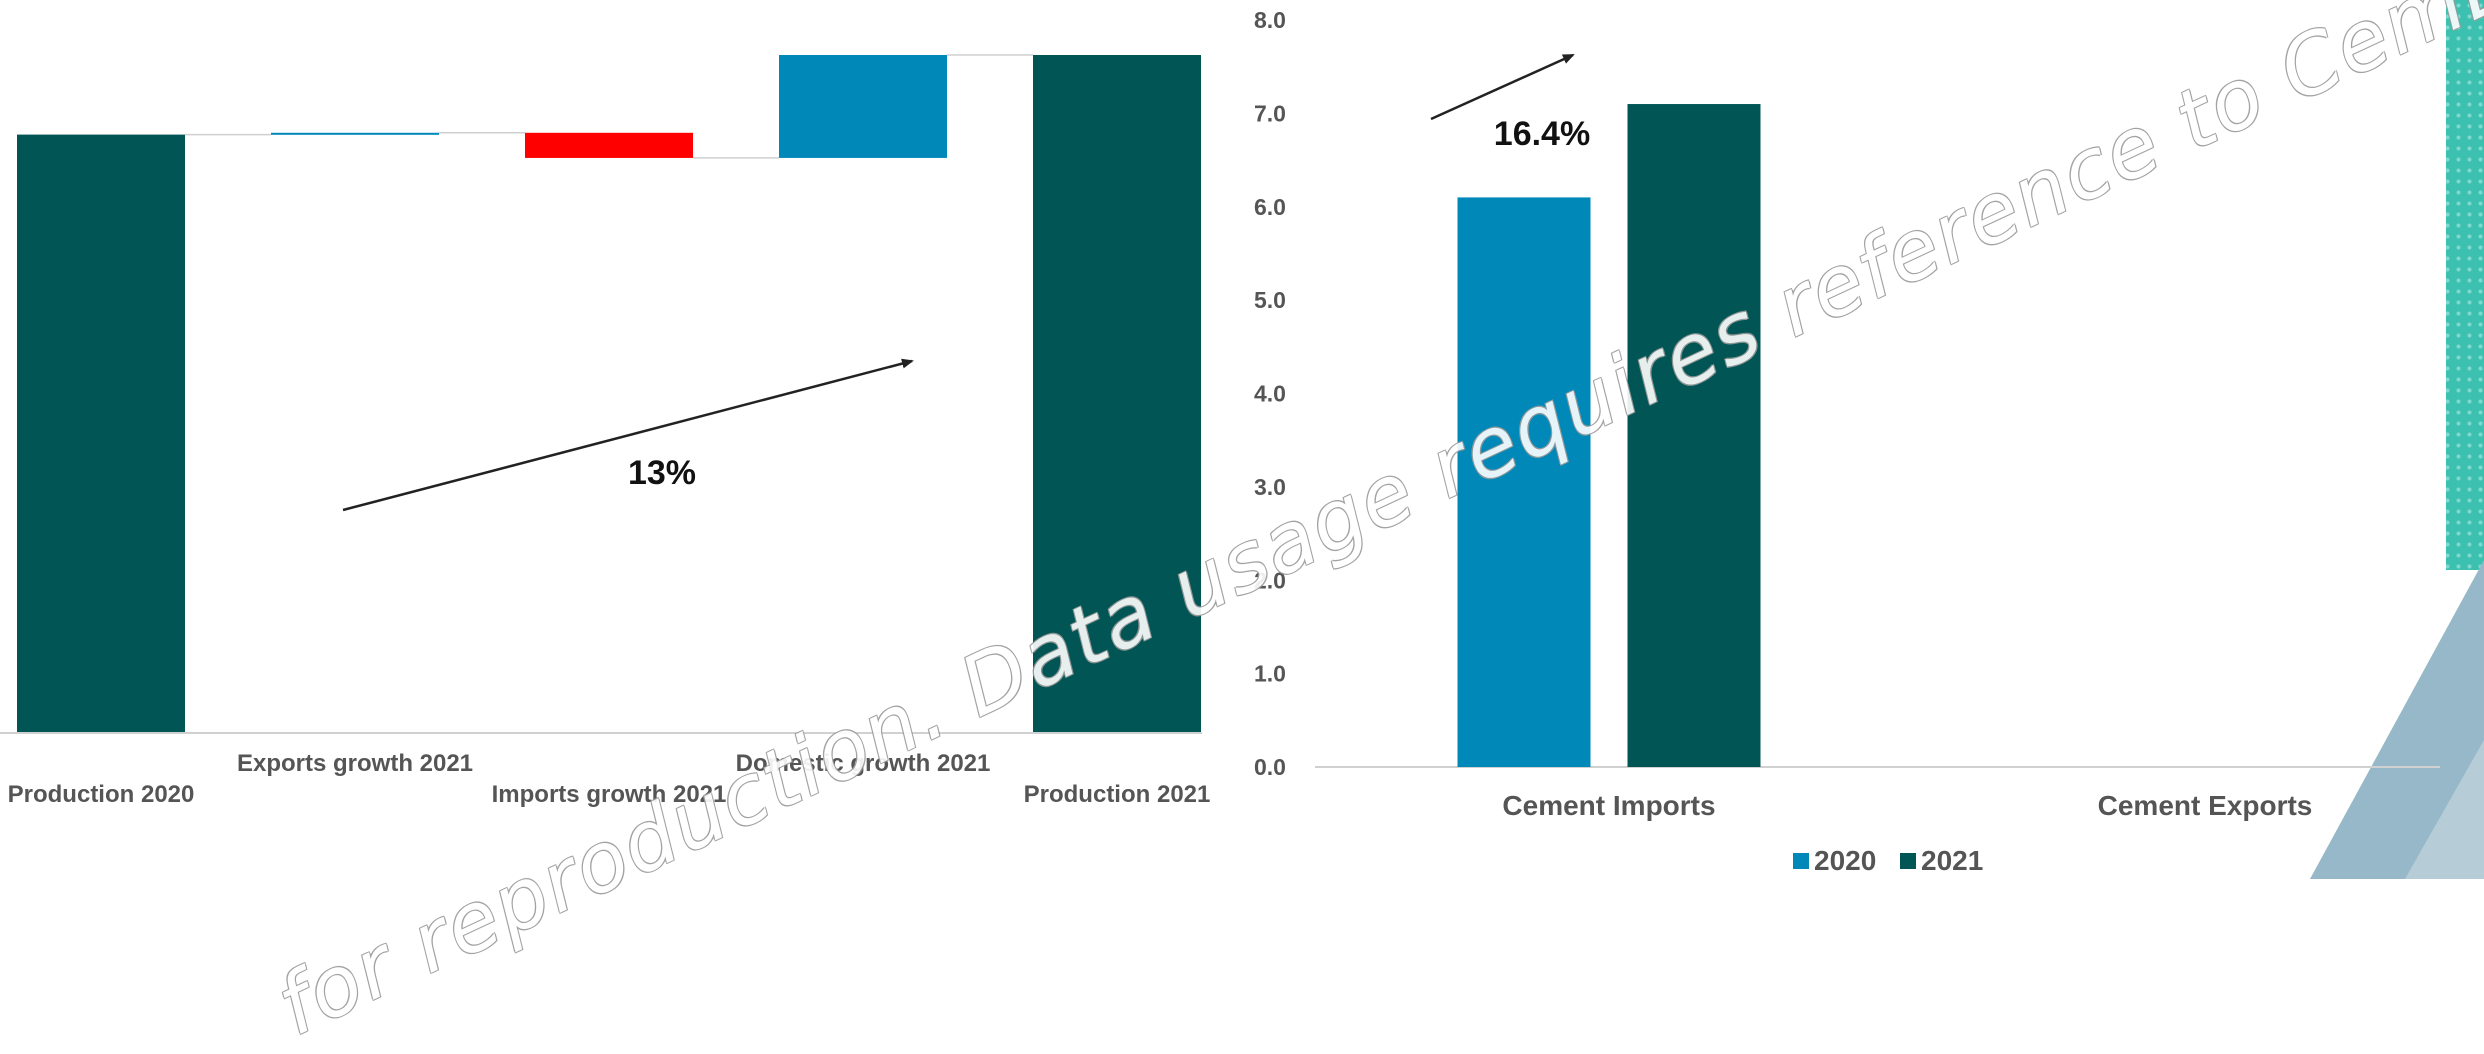 Image resolution: width=2484 pixels, height=1054 pixels. I want to click on trade-y-tick-label: 0.0, so click(1270, 767).